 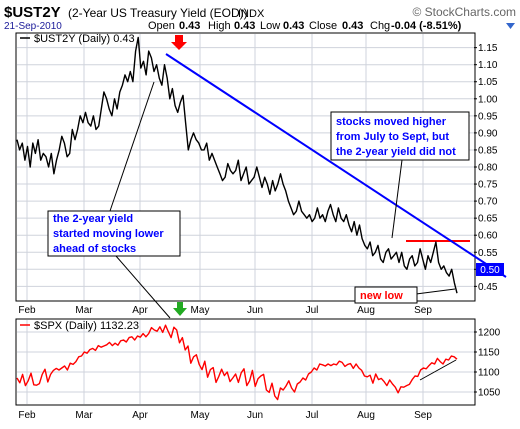 I want to click on yield-note-line: the 2-year yield, so click(x=93, y=219).